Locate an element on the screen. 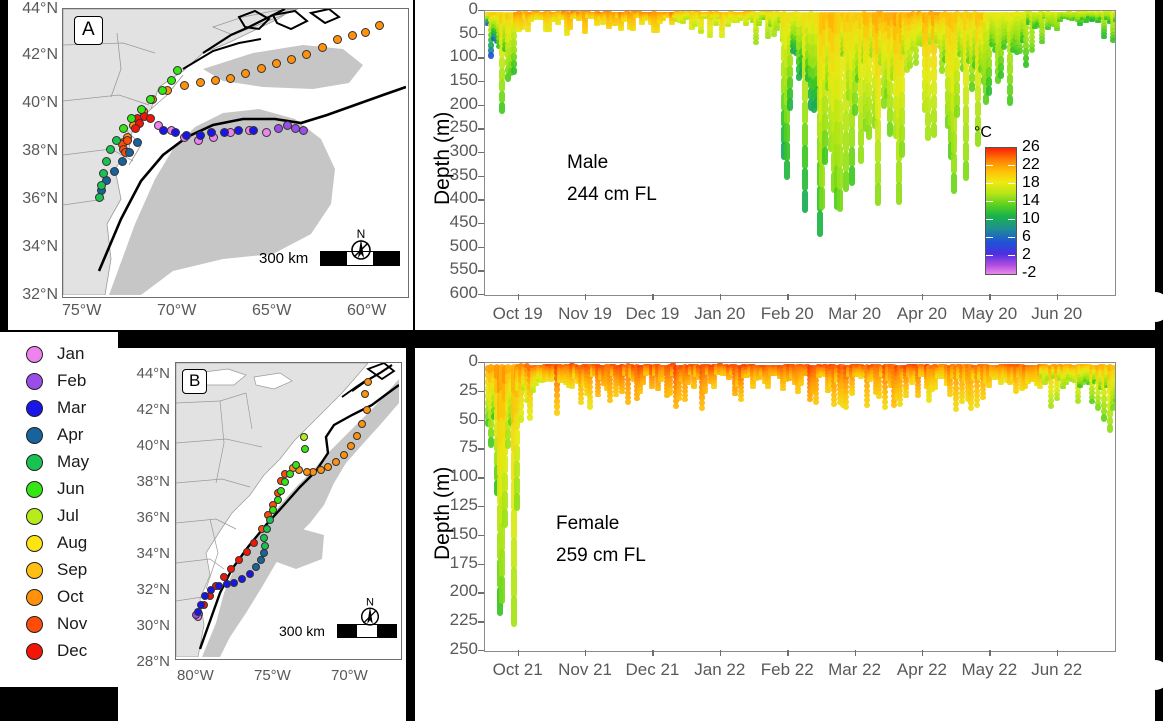 The image size is (1163, 721). legend-item-apr: Apr is located at coordinates (54, 435).